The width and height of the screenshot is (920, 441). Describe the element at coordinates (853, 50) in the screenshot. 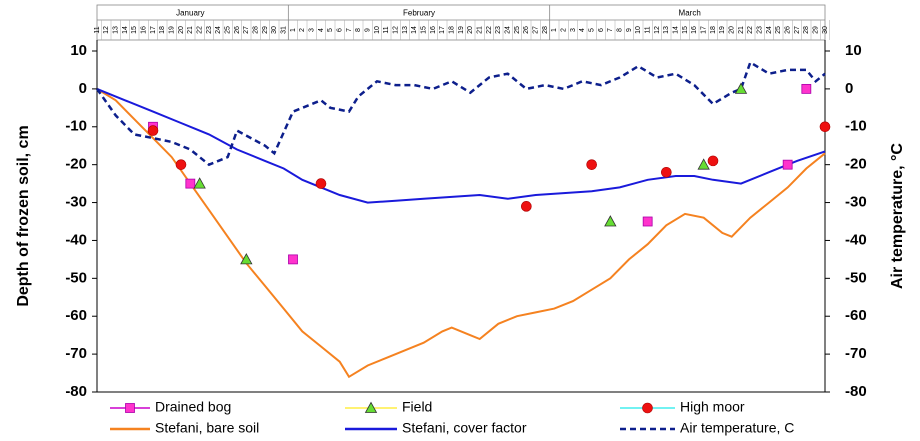

I see `y2-tick-label: 10` at that location.